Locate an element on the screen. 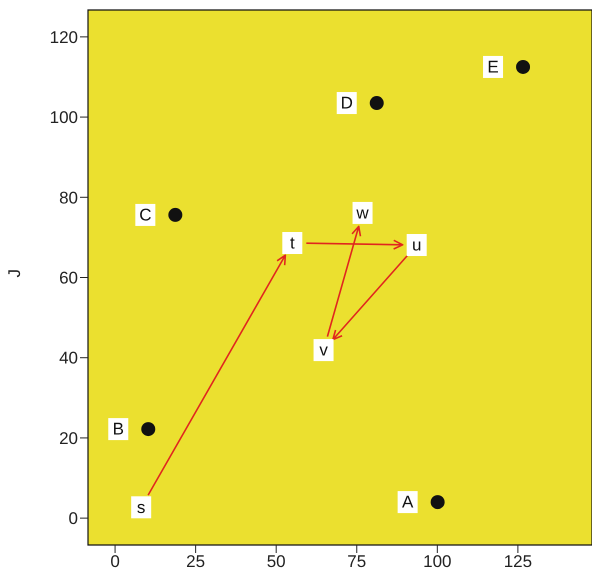 This screenshot has height=587, width=592. data-label: A is located at coordinates (408, 502).